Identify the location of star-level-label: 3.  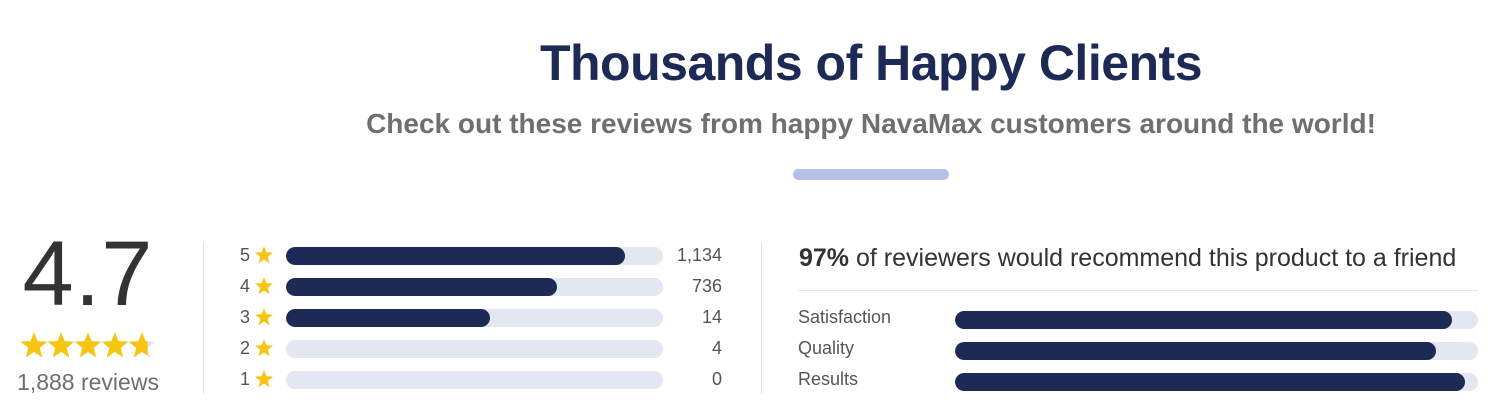
(245, 317).